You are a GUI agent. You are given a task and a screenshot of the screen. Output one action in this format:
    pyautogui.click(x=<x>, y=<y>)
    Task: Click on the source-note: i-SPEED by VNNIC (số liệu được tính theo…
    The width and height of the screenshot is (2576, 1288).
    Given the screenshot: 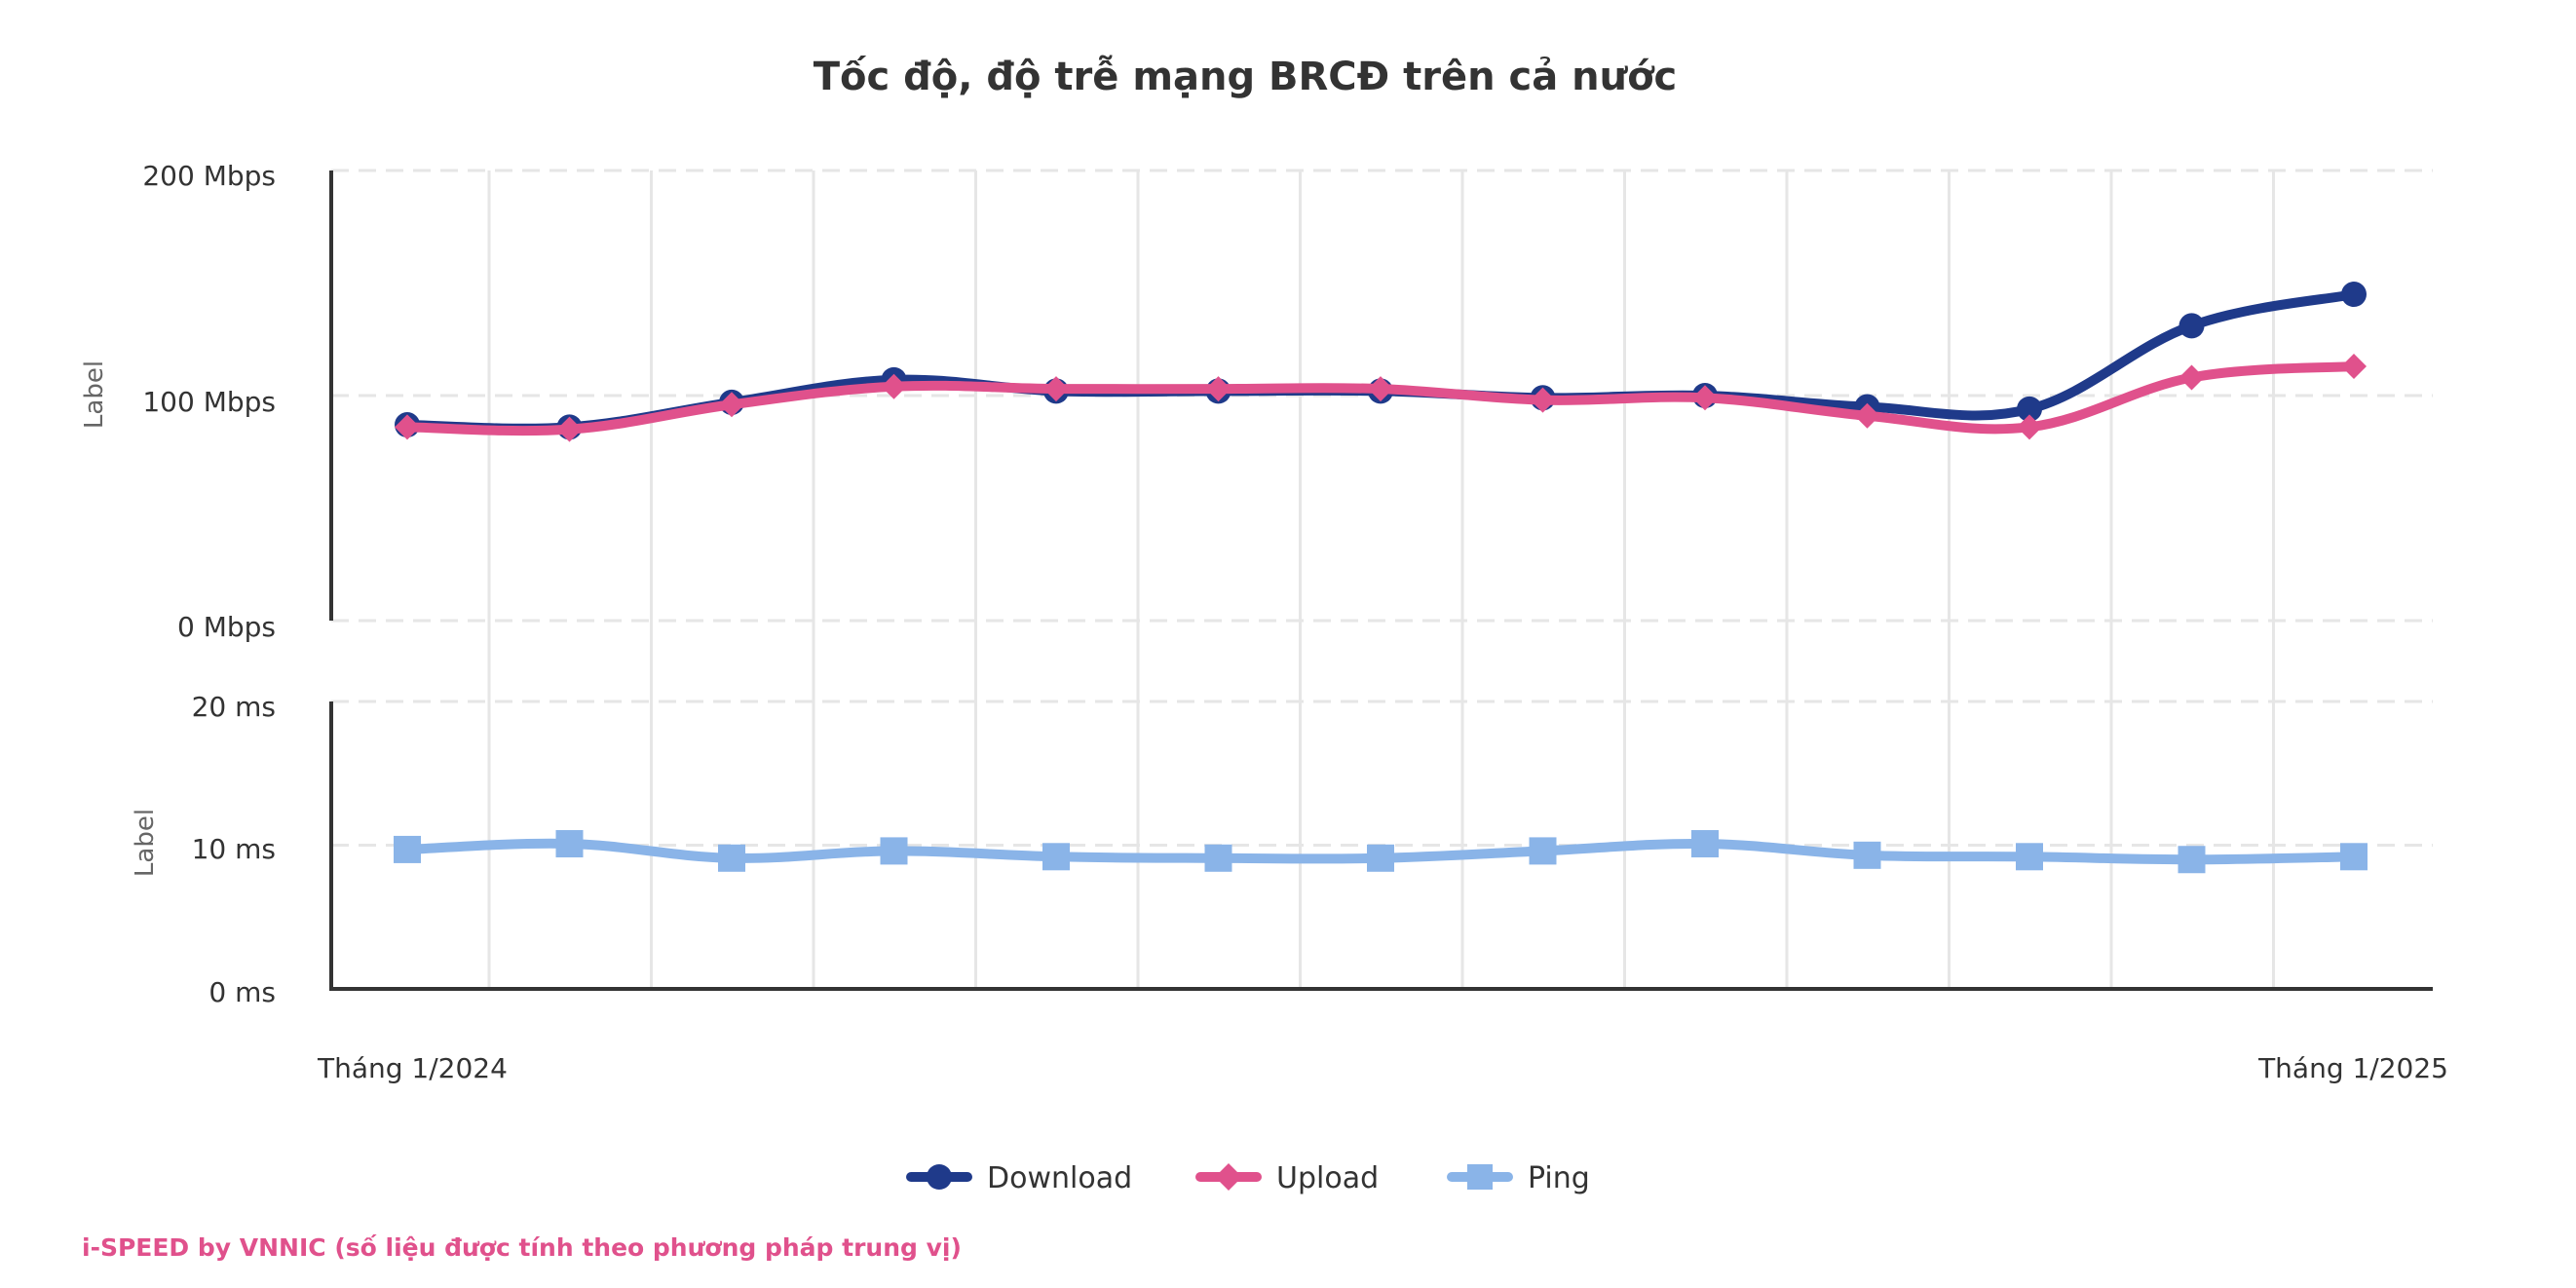 What is the action you would take?
    pyautogui.click(x=522, y=1247)
    